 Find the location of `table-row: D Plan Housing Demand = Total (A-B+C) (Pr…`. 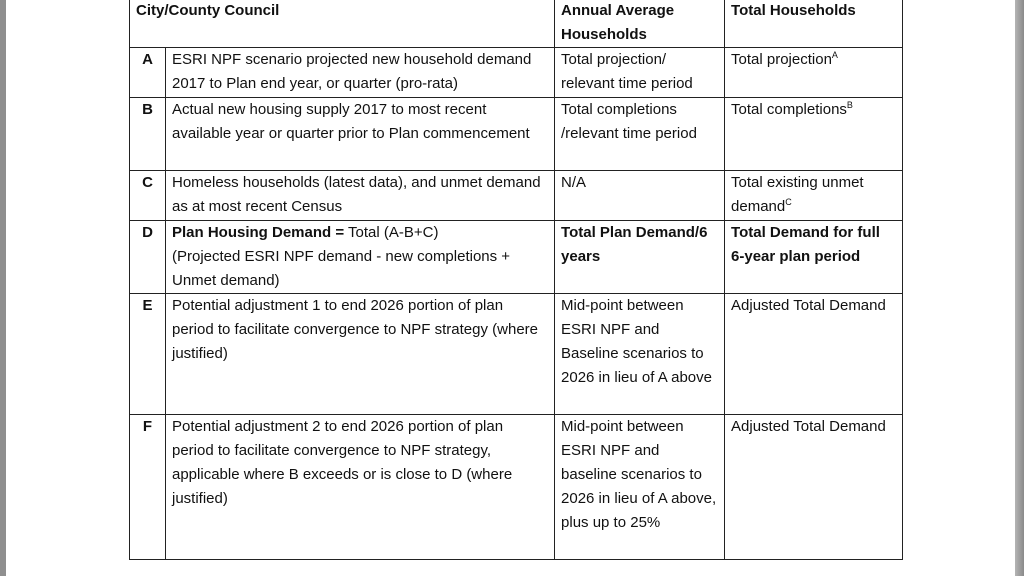

table-row: D Plan Housing Demand = Total (A-B+C) (Pr… is located at coordinates (516, 257).